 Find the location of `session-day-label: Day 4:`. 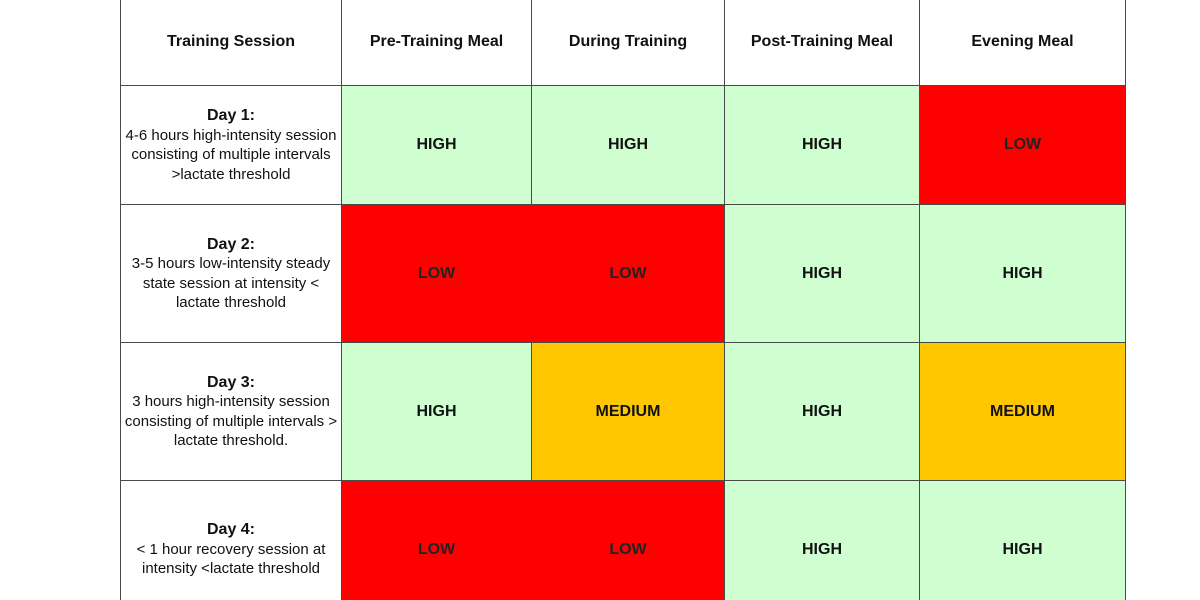

session-day-label: Day 4: is located at coordinates (231, 530).